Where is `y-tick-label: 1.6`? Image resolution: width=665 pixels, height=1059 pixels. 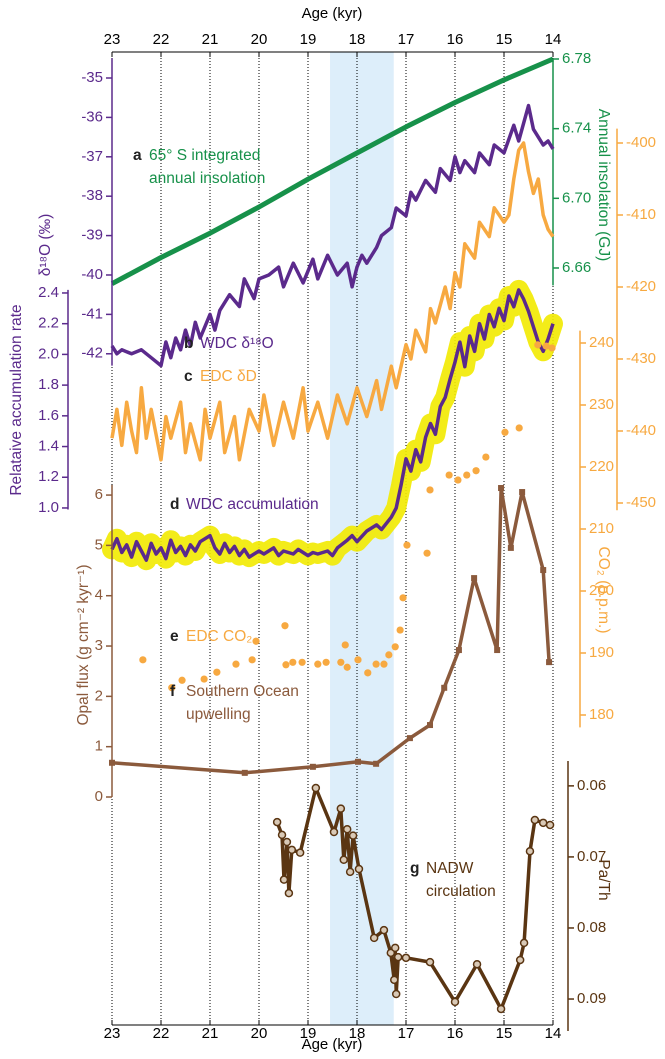 y-tick-label: 1.6 is located at coordinates (48, 415).